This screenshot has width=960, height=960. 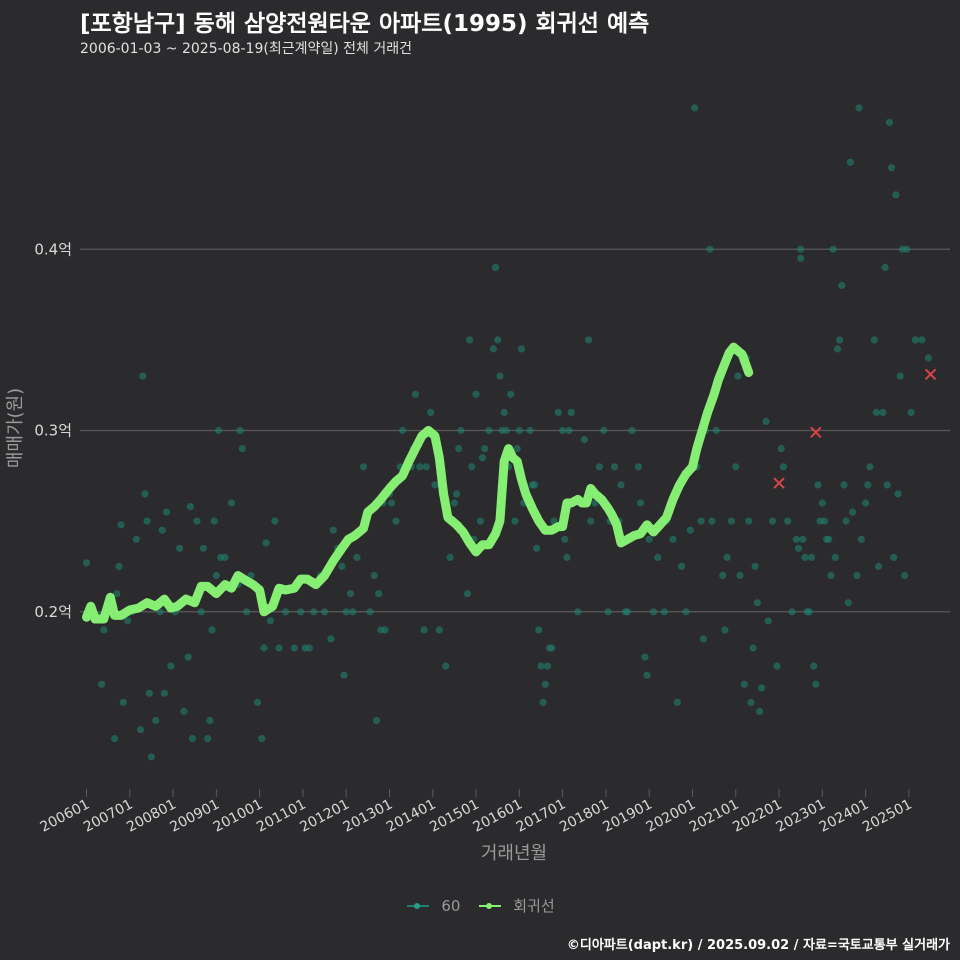 What do you see at coordinates (281, 815) in the screenshot?
I see `x-tick-label: 201101` at bounding box center [281, 815].